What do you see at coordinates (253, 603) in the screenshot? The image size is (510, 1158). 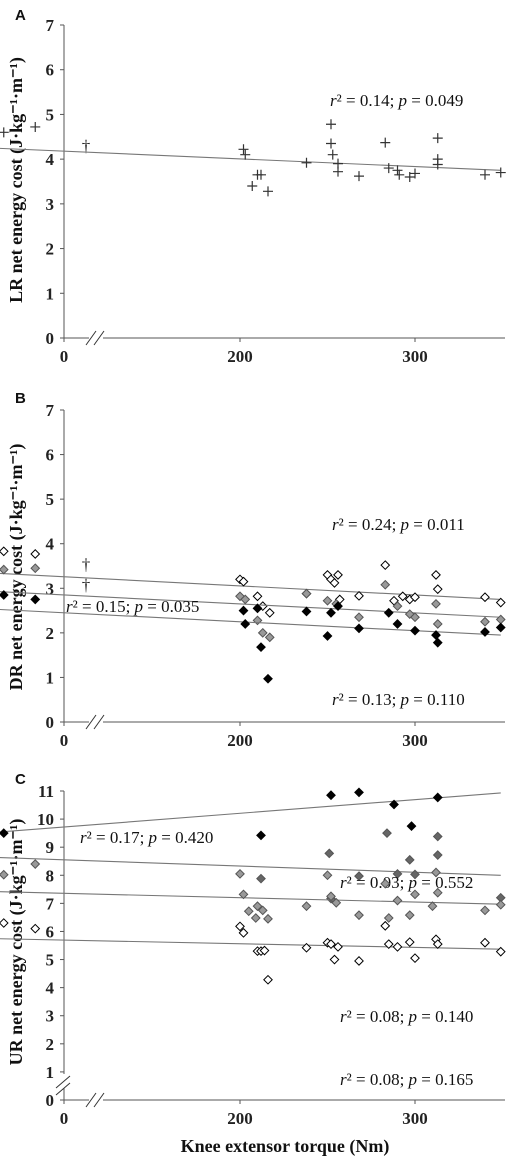 I see `series-B-2: r² = 0.15; p = 0.035` at bounding box center [253, 603].